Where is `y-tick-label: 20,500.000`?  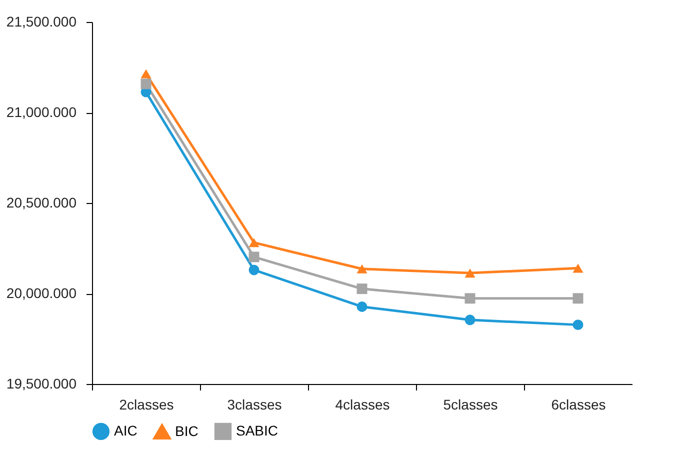 y-tick-label: 20,500.000 is located at coordinates (41, 202).